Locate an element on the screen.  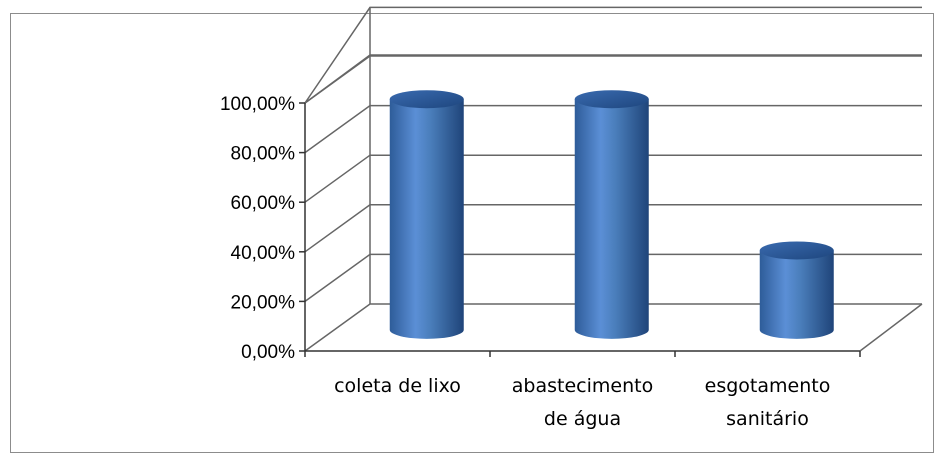
y-tick-label: 20,00% is located at coordinates (263, 302).